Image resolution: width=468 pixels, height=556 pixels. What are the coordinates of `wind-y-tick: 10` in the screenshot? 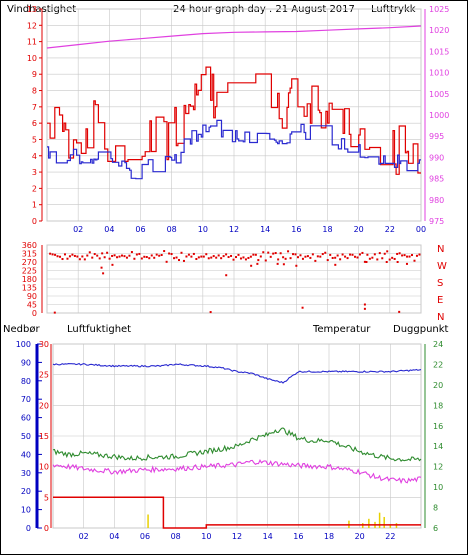 It's located at (32, 58).